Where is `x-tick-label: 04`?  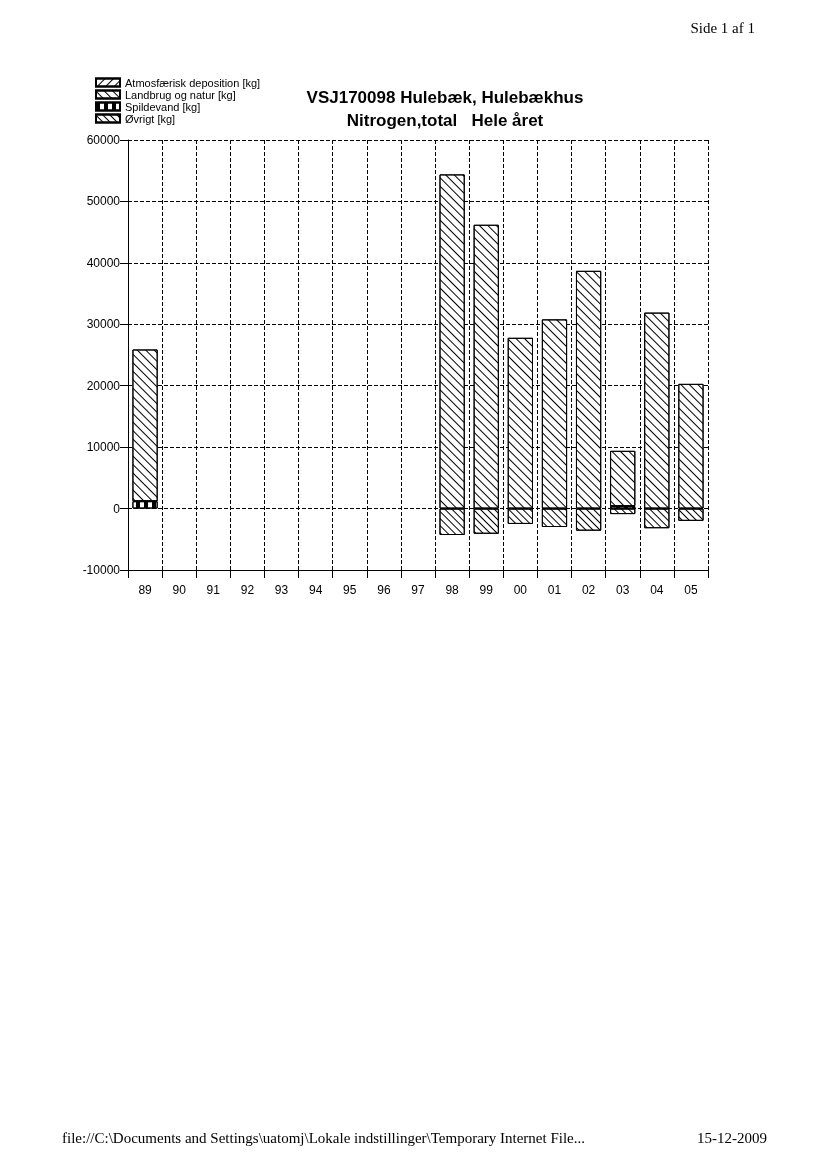
x-tick-label: 04 is located at coordinates (657, 590).